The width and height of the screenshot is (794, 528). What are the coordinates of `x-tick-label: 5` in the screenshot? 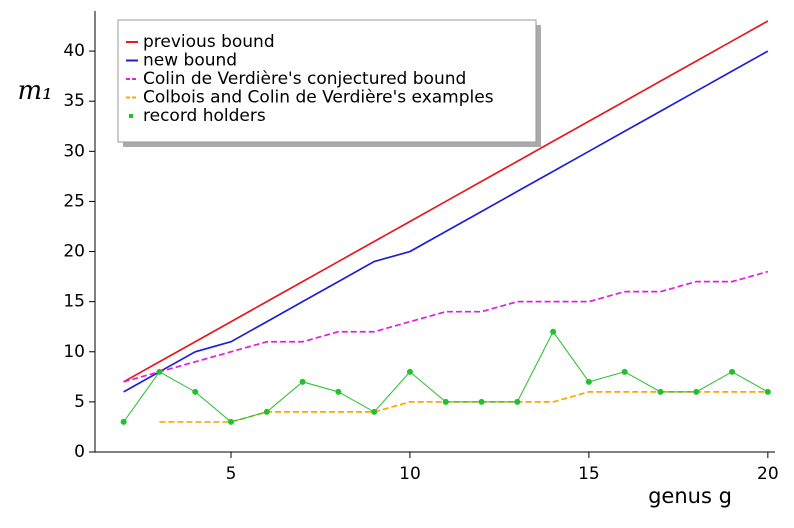 It's located at (231, 474).